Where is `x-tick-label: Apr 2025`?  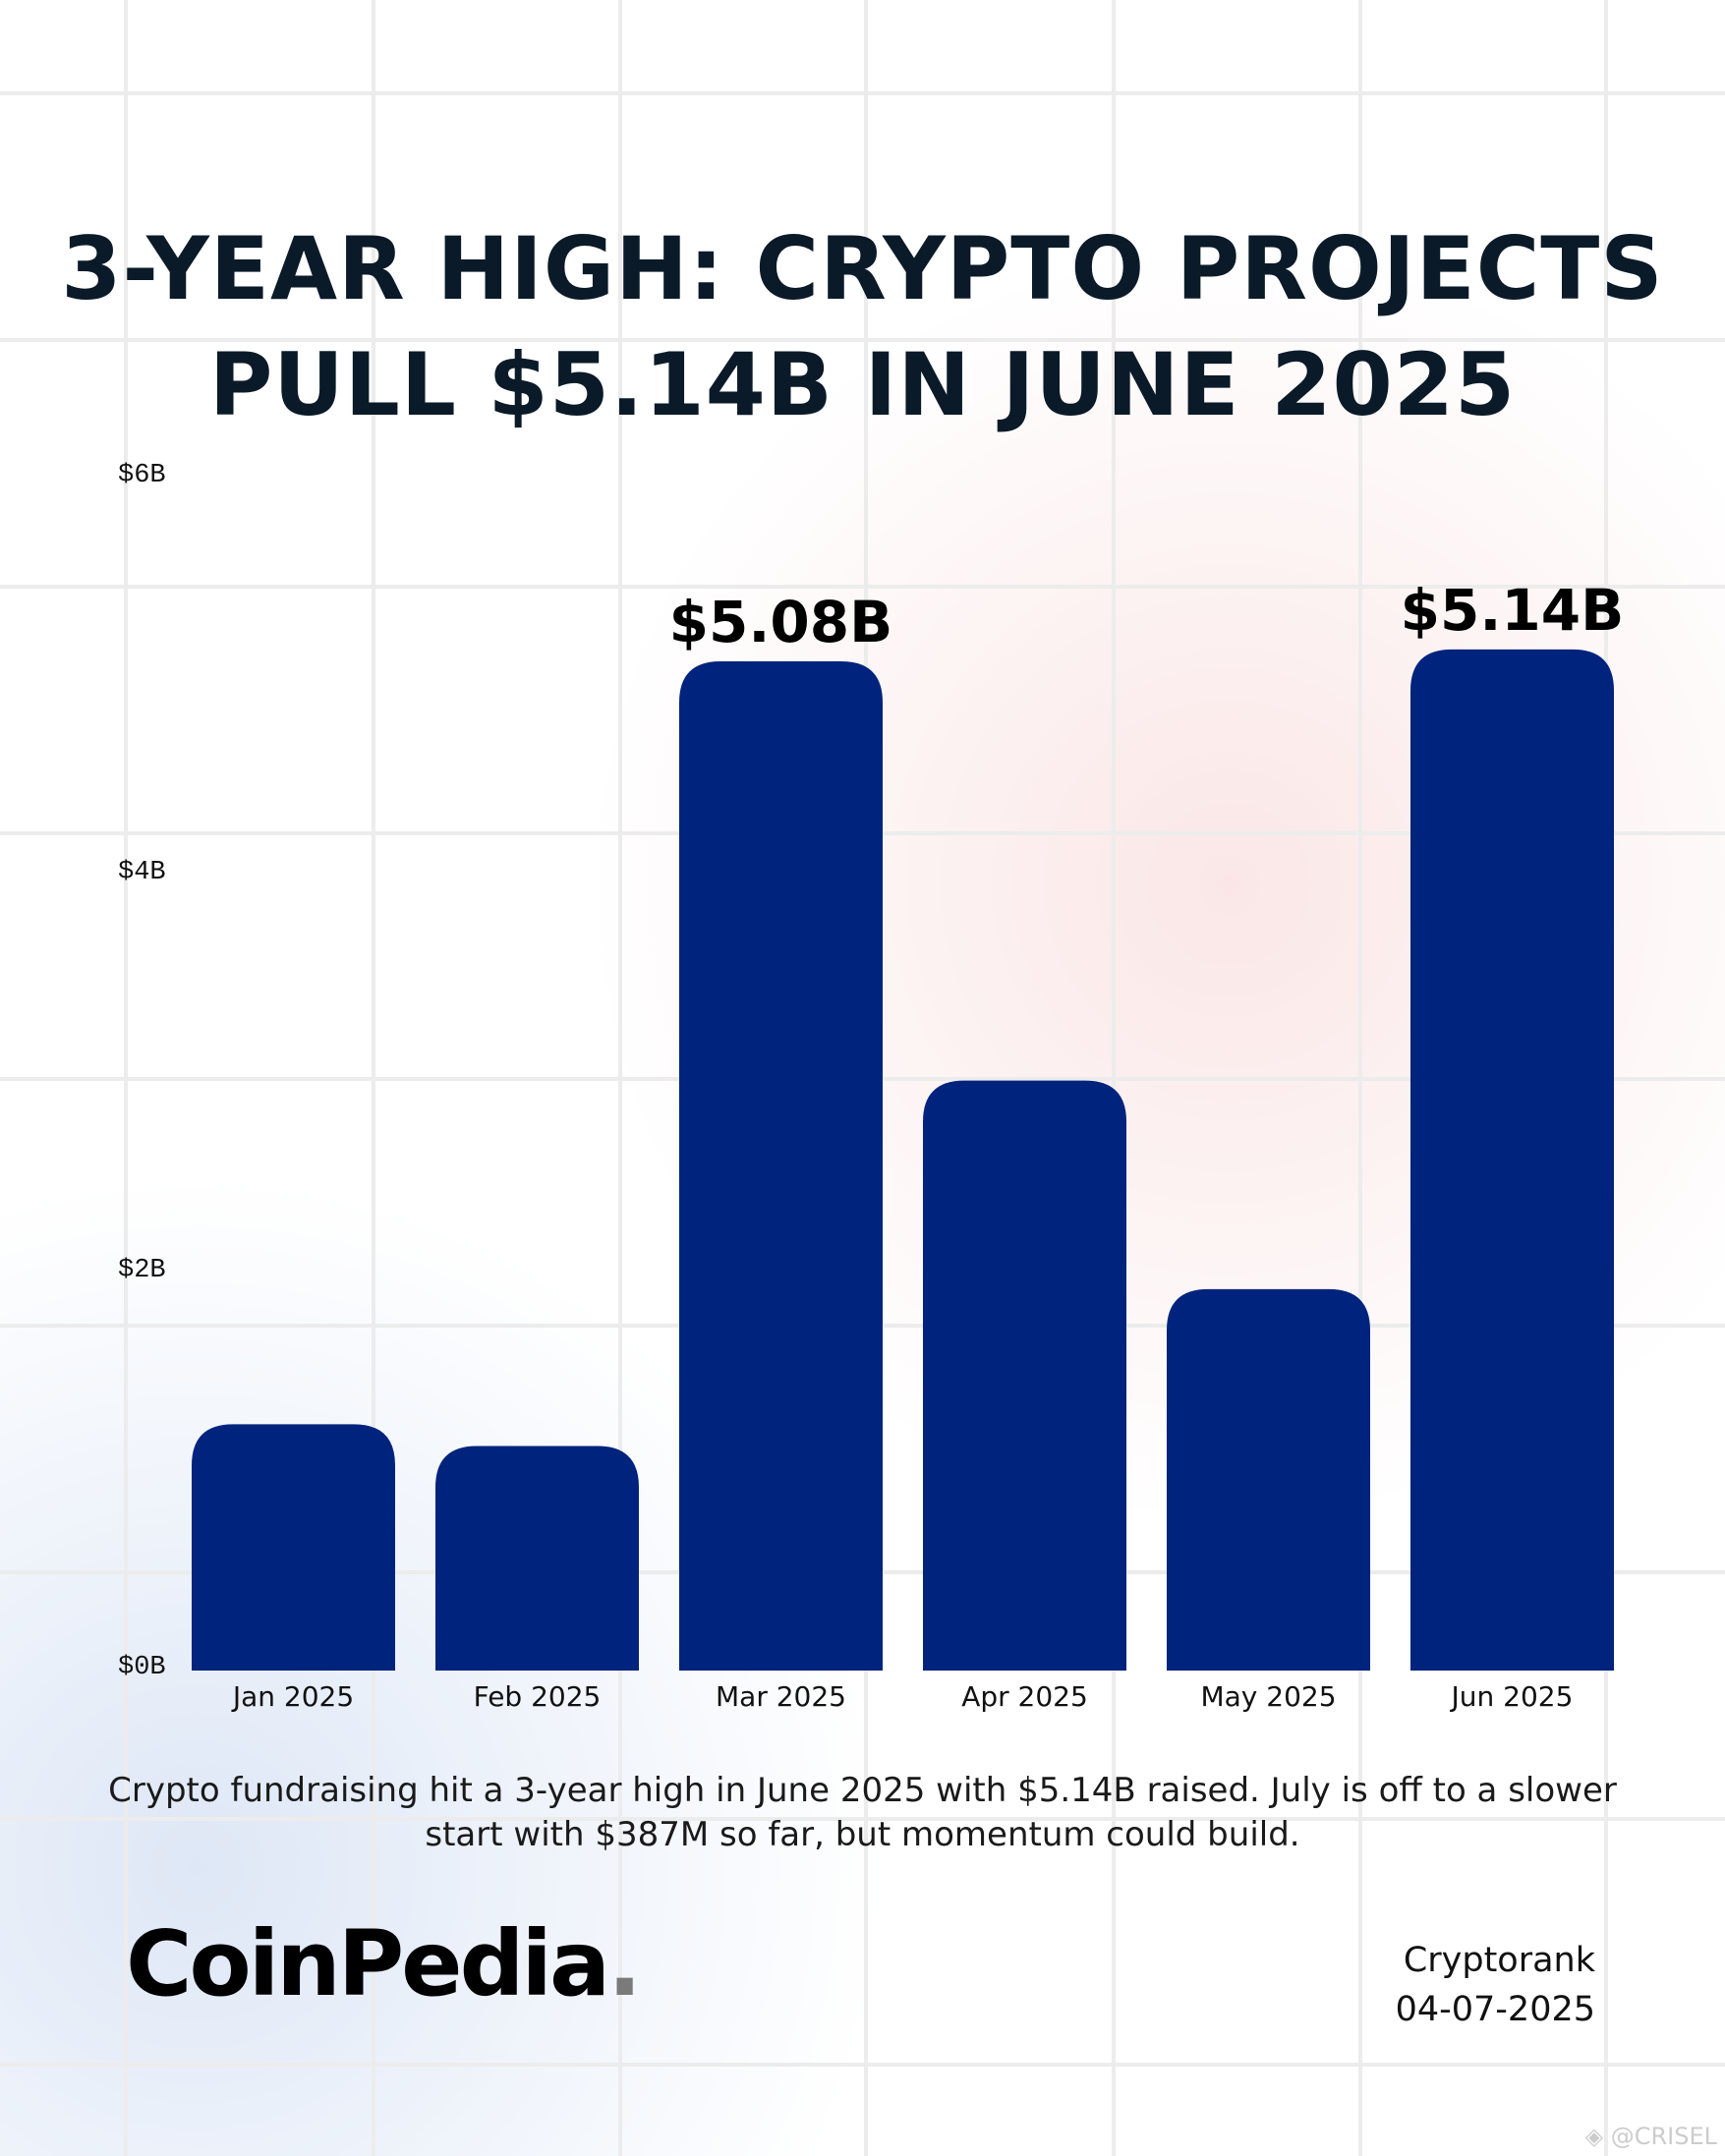 x-tick-label: Apr 2025 is located at coordinates (1024, 1696).